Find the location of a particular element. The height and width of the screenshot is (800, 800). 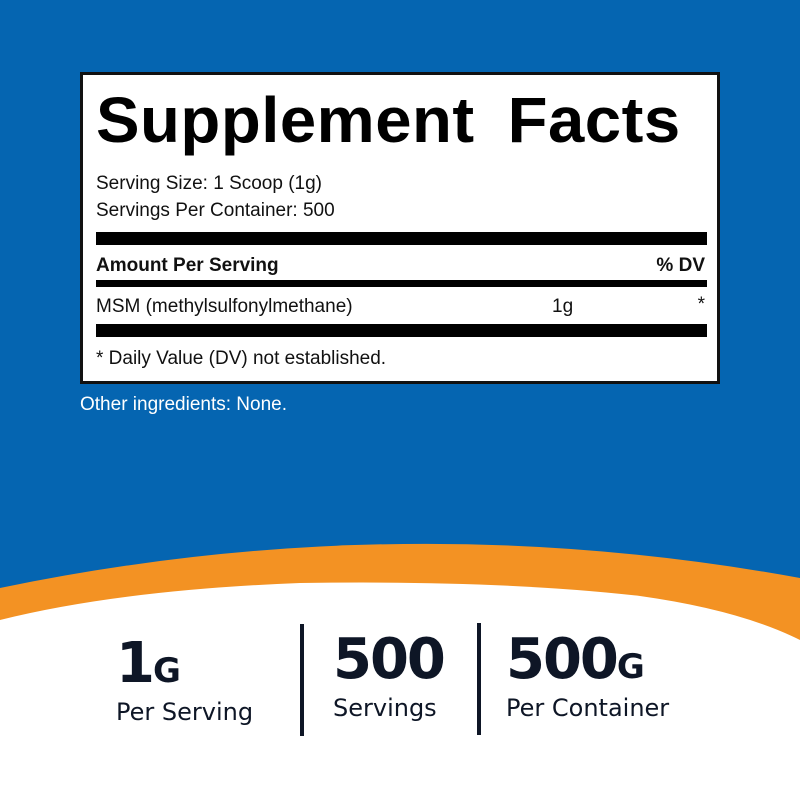

servings-per-container: Servings Per Container: 500 is located at coordinates (215, 210).